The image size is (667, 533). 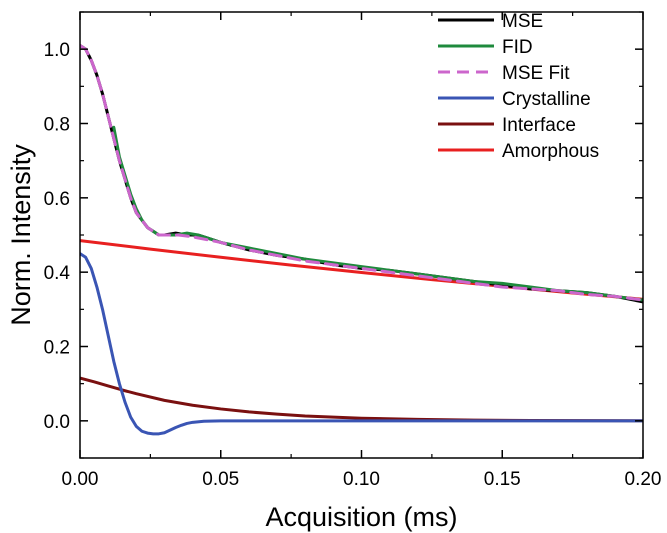 What do you see at coordinates (80, 479) in the screenshot?
I see `x-tick-label: 0.00` at bounding box center [80, 479].